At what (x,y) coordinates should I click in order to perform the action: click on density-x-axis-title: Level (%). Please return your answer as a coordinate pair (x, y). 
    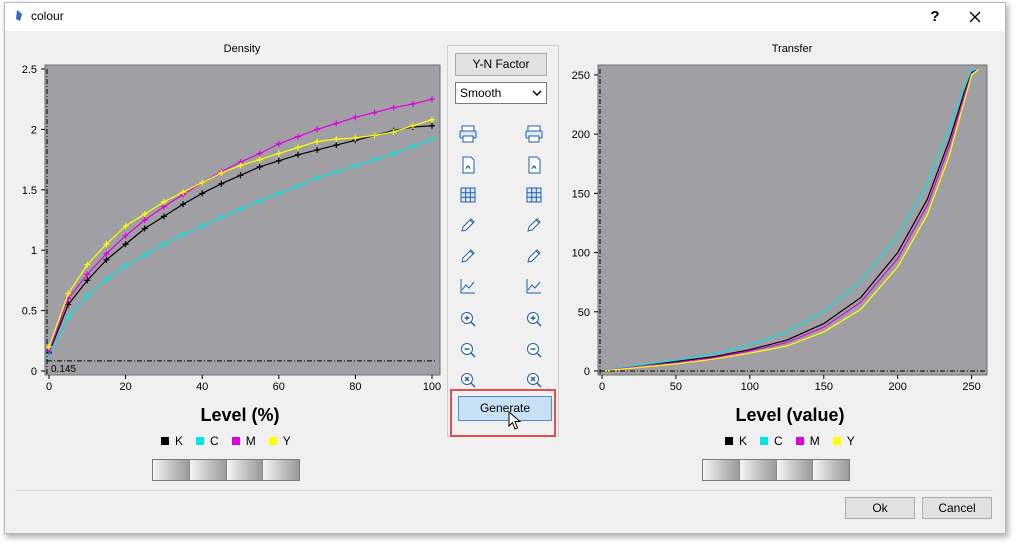
    Looking at the image, I should click on (240, 415).